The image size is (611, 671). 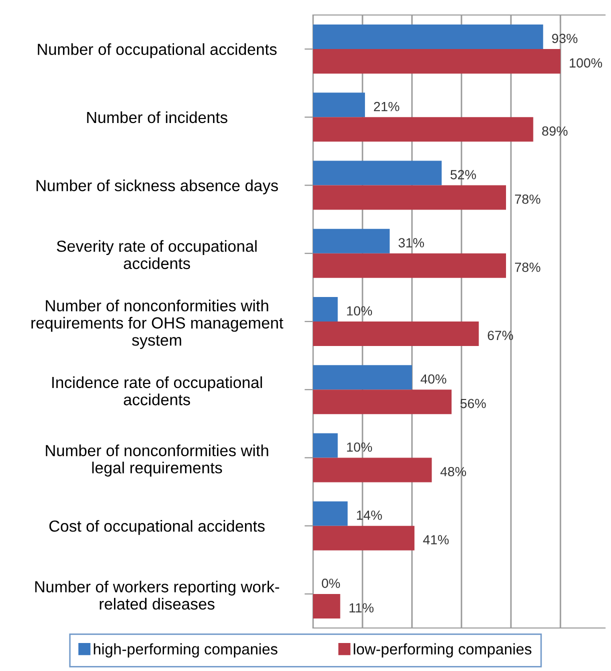 What do you see at coordinates (387, 107) in the screenshot?
I see `data-label: 21%` at bounding box center [387, 107].